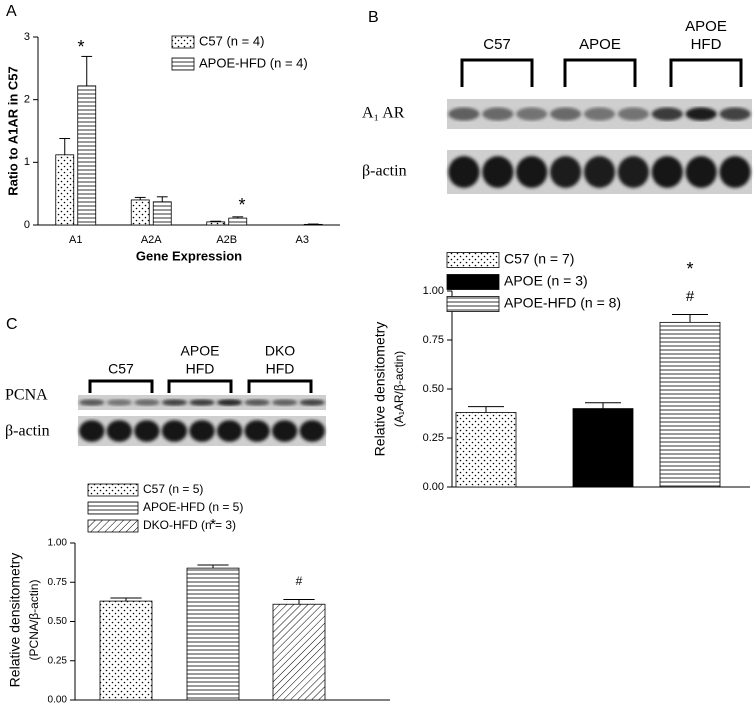  I want to click on y-axis-label: (PCNA/β-actin), so click(34, 620).